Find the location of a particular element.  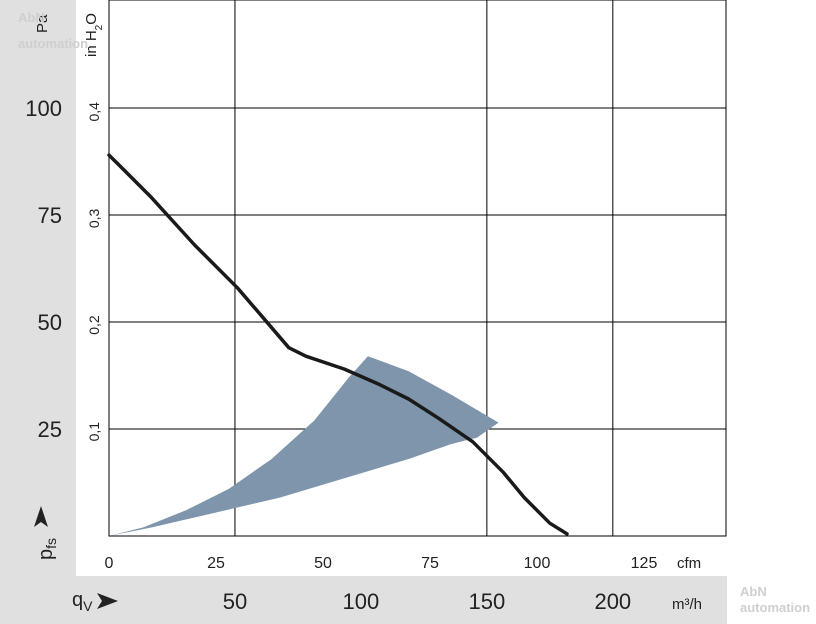

pressure-axis-symbol: pfs is located at coordinates (46, 533).